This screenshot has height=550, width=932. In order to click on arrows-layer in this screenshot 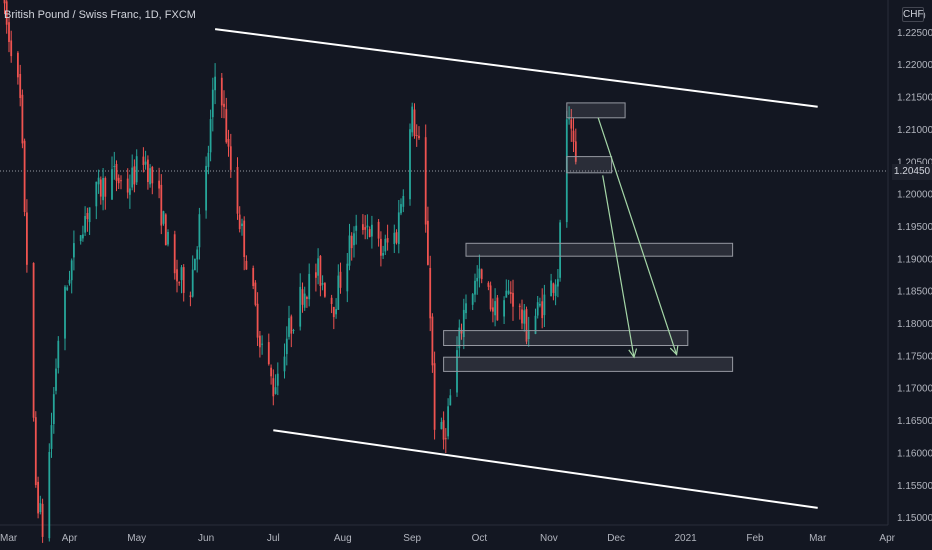, I will do `click(638, 238)`.